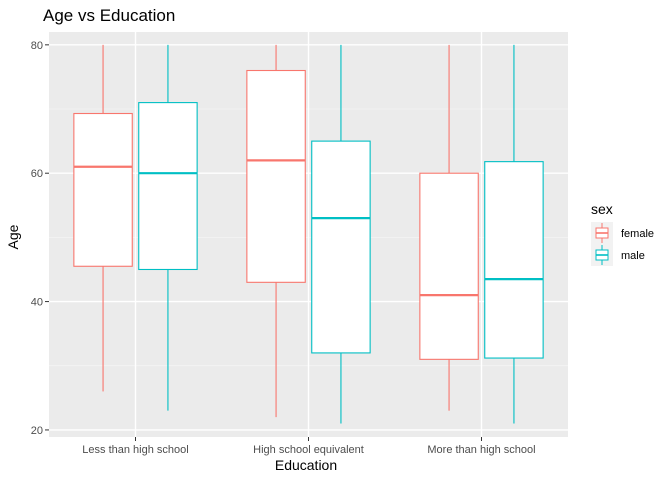 This screenshot has width=672, height=480. I want to click on legend-item-female: female, so click(622, 233).